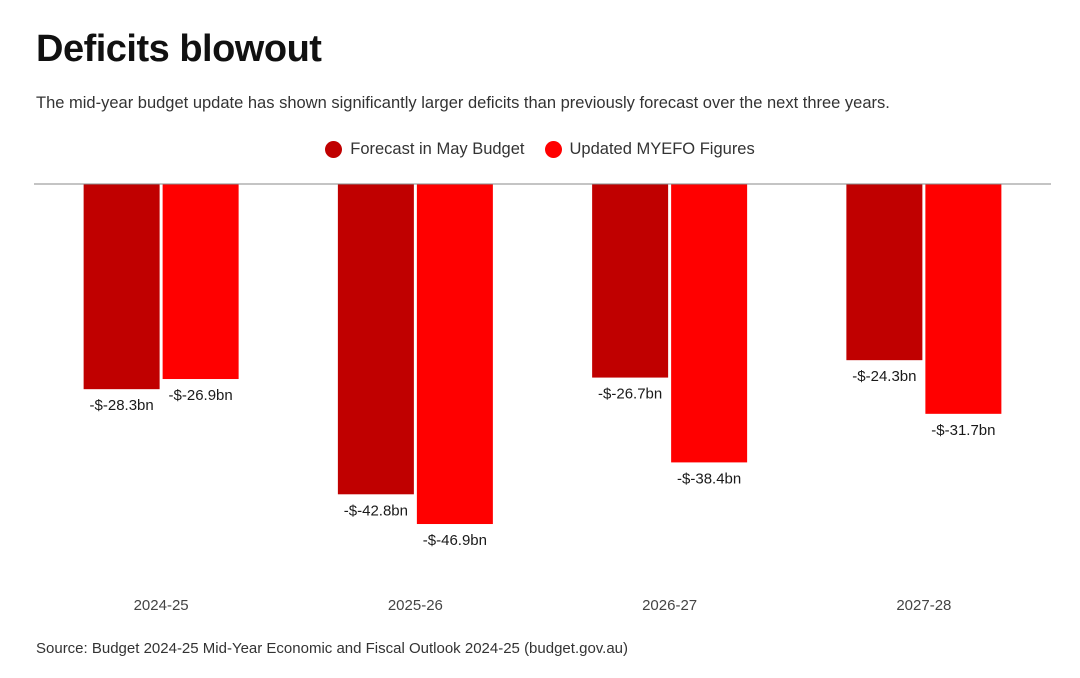 The image size is (1080, 678). Describe the element at coordinates (334, 149) in the screenshot. I see `legend-swatch-forecast-icon` at that location.